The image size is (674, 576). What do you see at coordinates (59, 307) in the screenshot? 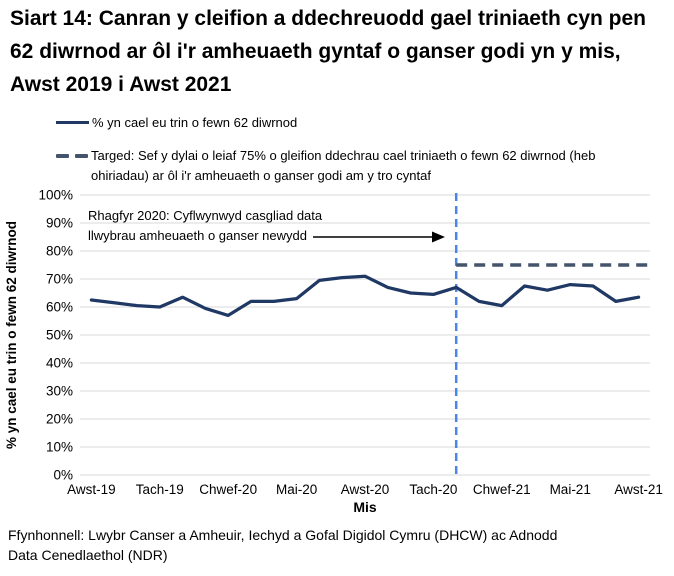
I see `y-tick-label: 60%` at bounding box center [59, 307].